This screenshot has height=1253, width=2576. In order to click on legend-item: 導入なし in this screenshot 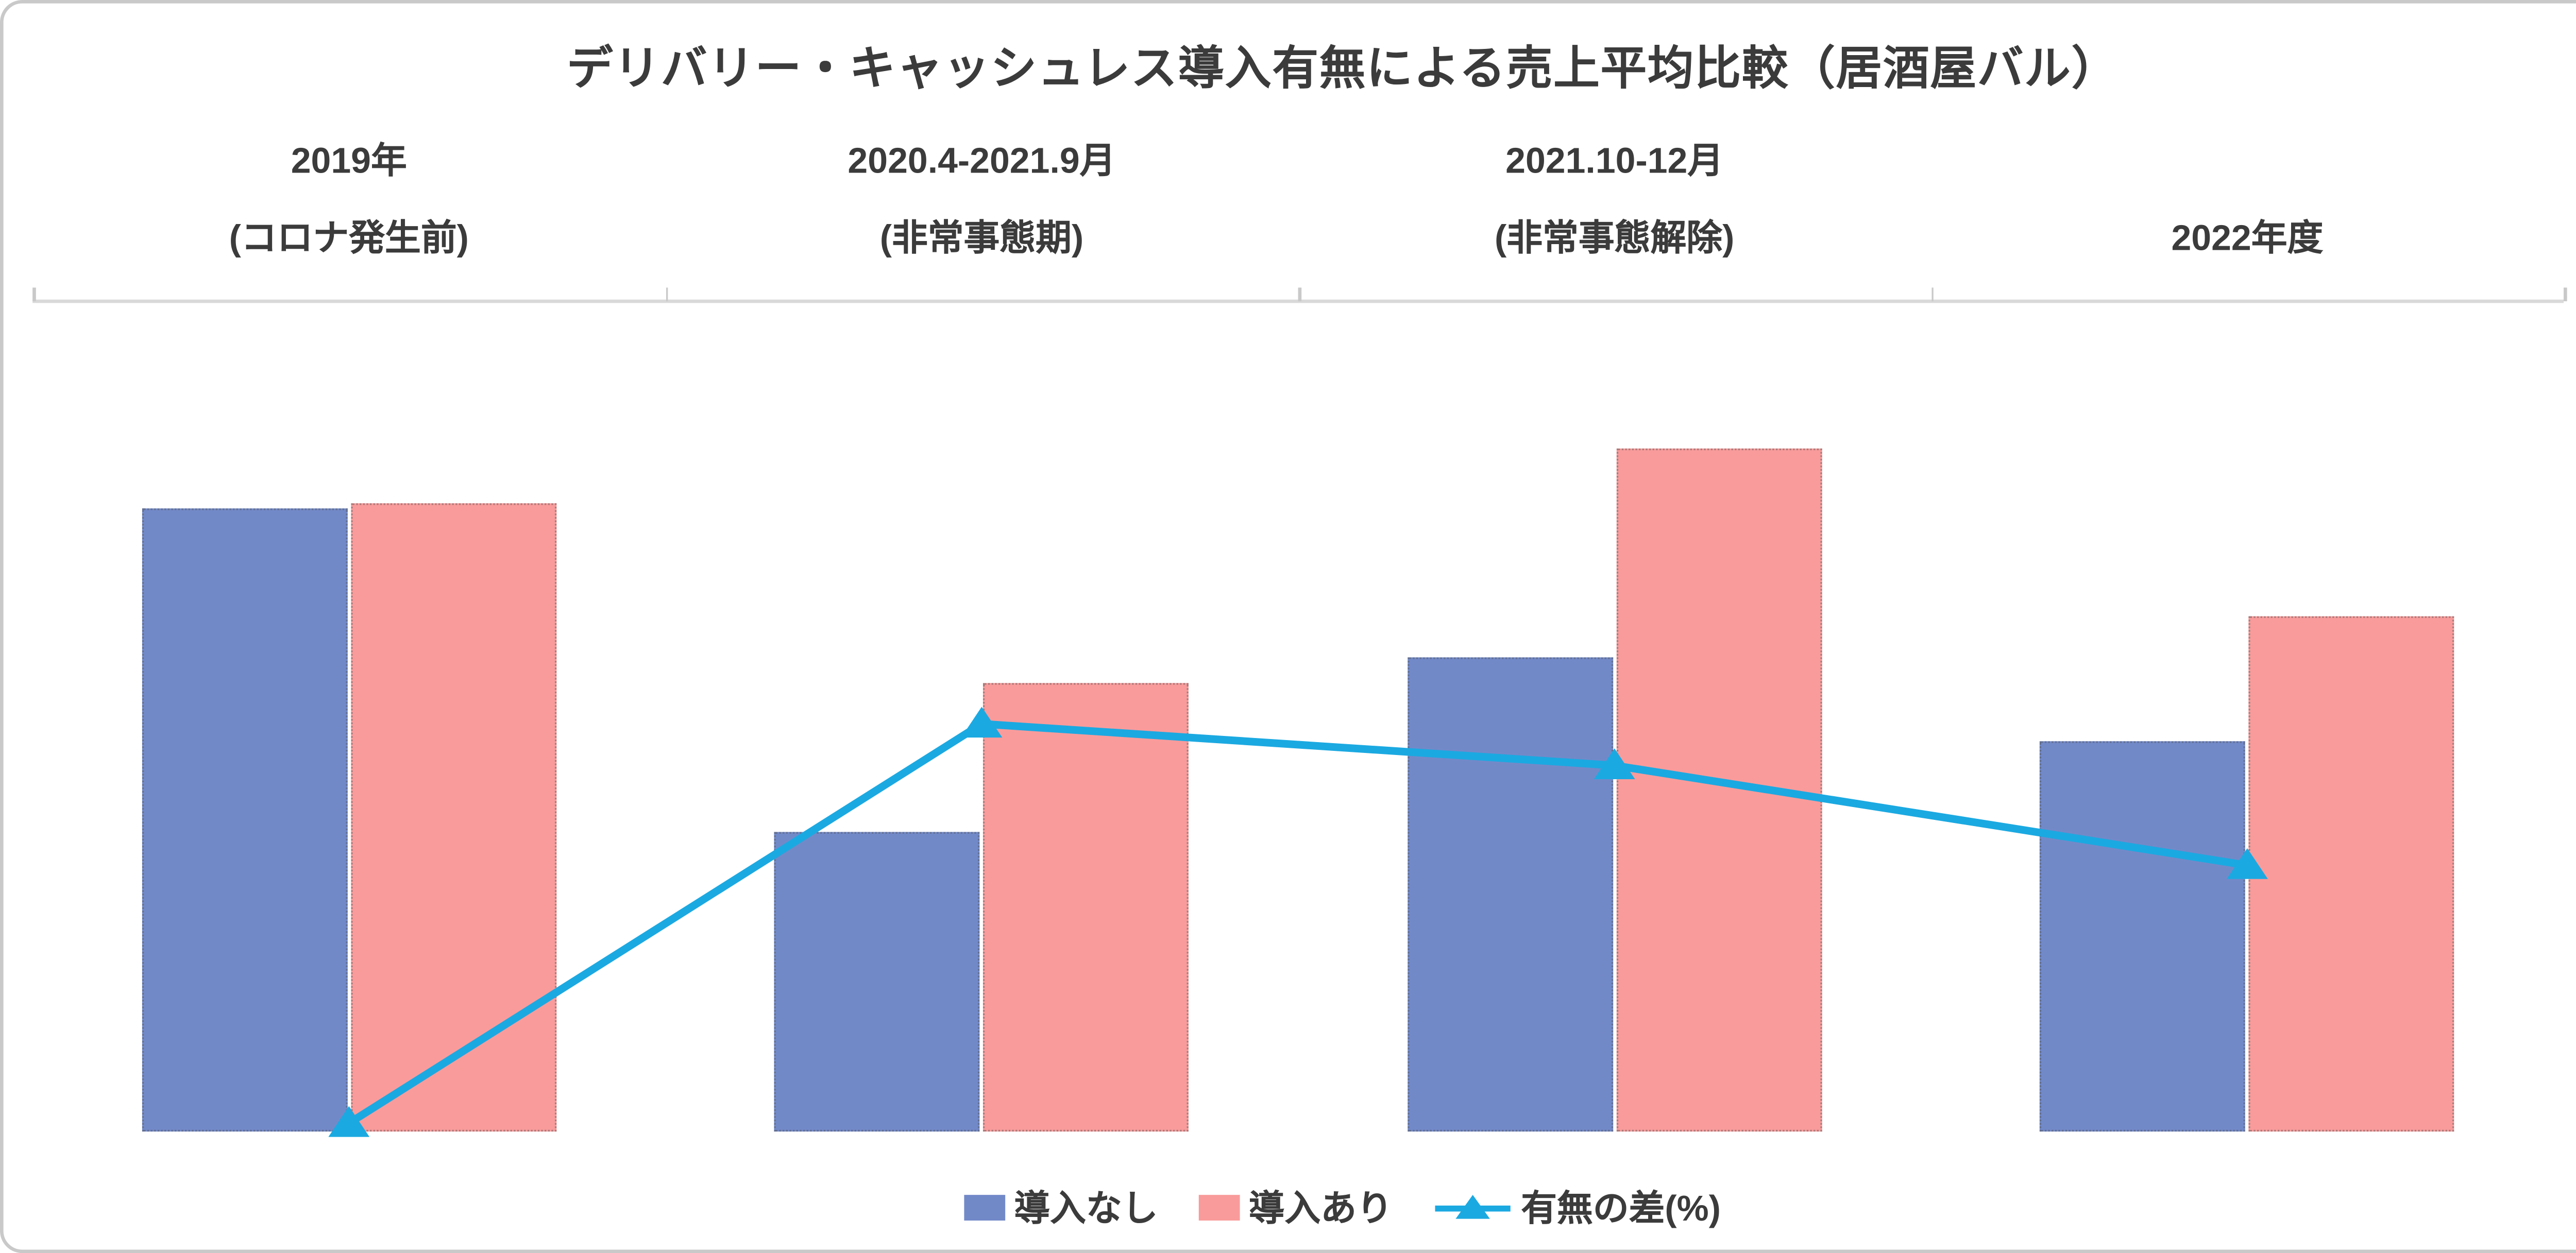, I will do `click(1061, 1207)`.